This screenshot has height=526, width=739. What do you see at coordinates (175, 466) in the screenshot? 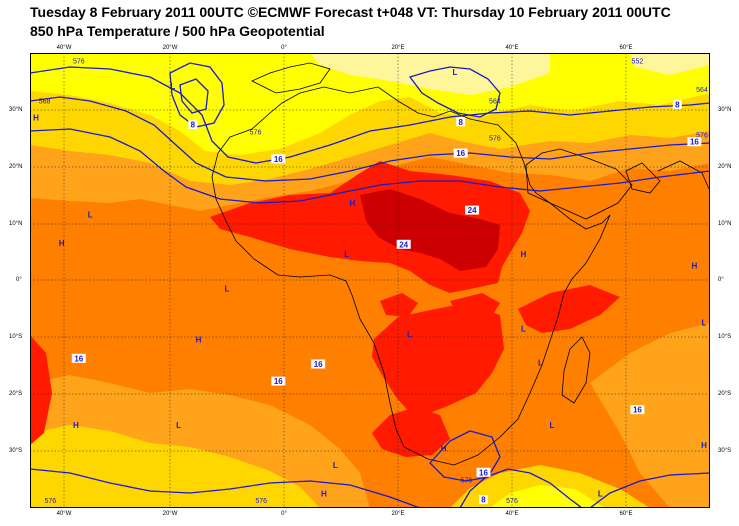
I see `temp-band-8-12-south` at bounding box center [175, 466].